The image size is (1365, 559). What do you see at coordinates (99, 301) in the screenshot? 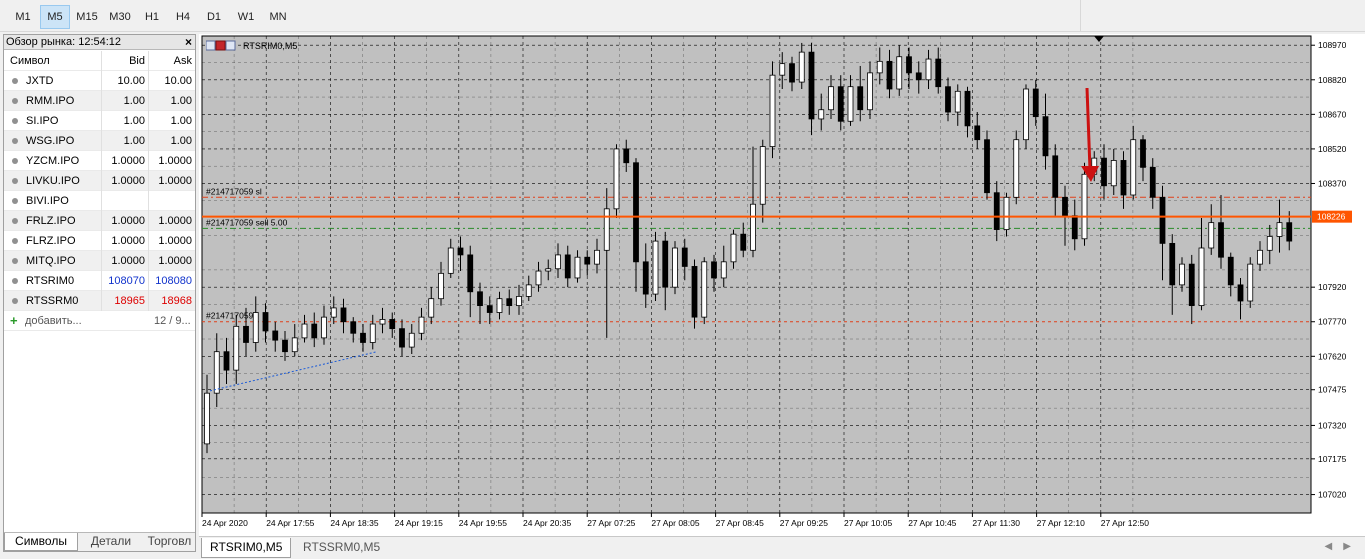
I see `symbol-row: RTSSRM0 18965 18968` at bounding box center [99, 301].